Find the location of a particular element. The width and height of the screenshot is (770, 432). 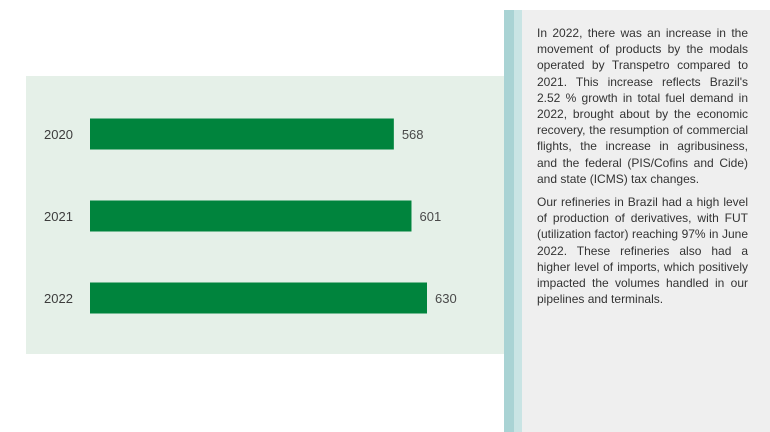

category-label-2022: 2022 is located at coordinates (58, 298).